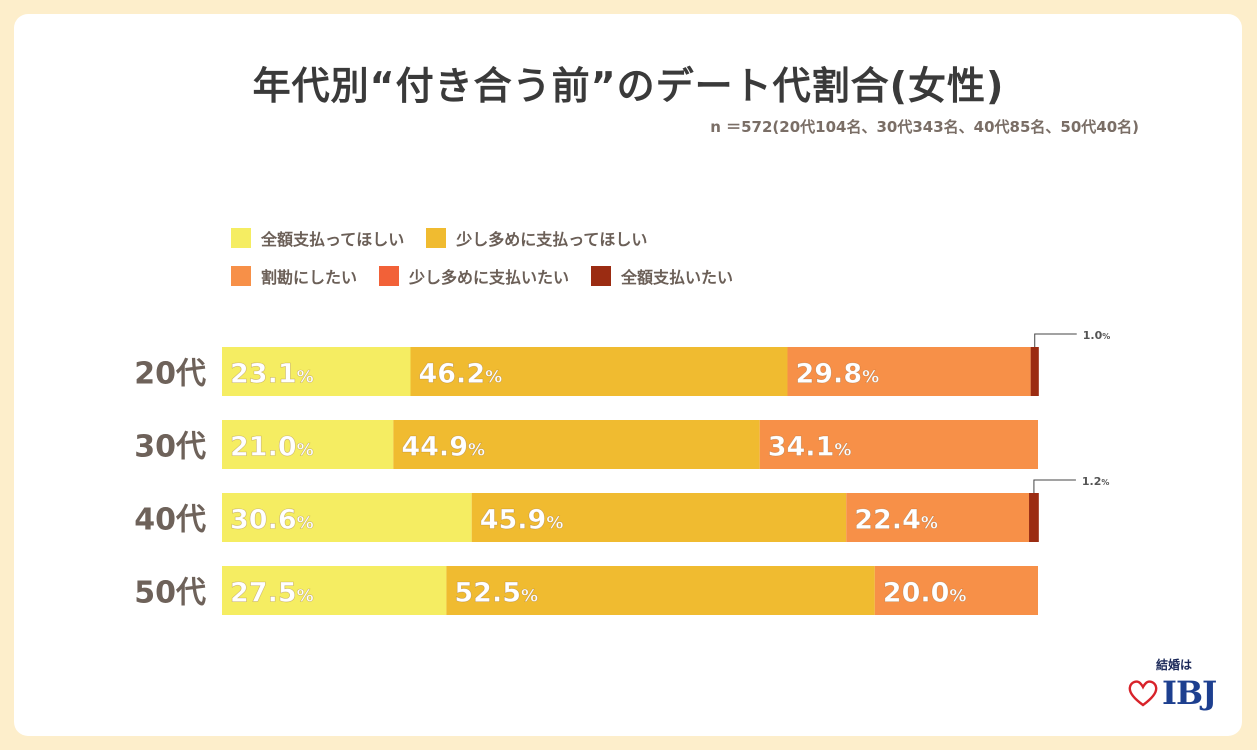  What do you see at coordinates (837, 374) in the screenshot?
I see `data-label-split-evenly-0: 29.8%` at bounding box center [837, 374].